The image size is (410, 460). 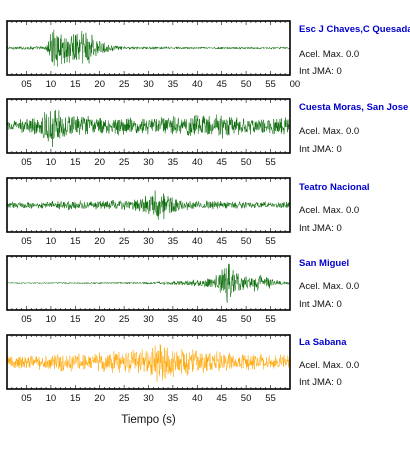 I want to click on int-jma-1: Int JMA: 0, so click(x=320, y=71).